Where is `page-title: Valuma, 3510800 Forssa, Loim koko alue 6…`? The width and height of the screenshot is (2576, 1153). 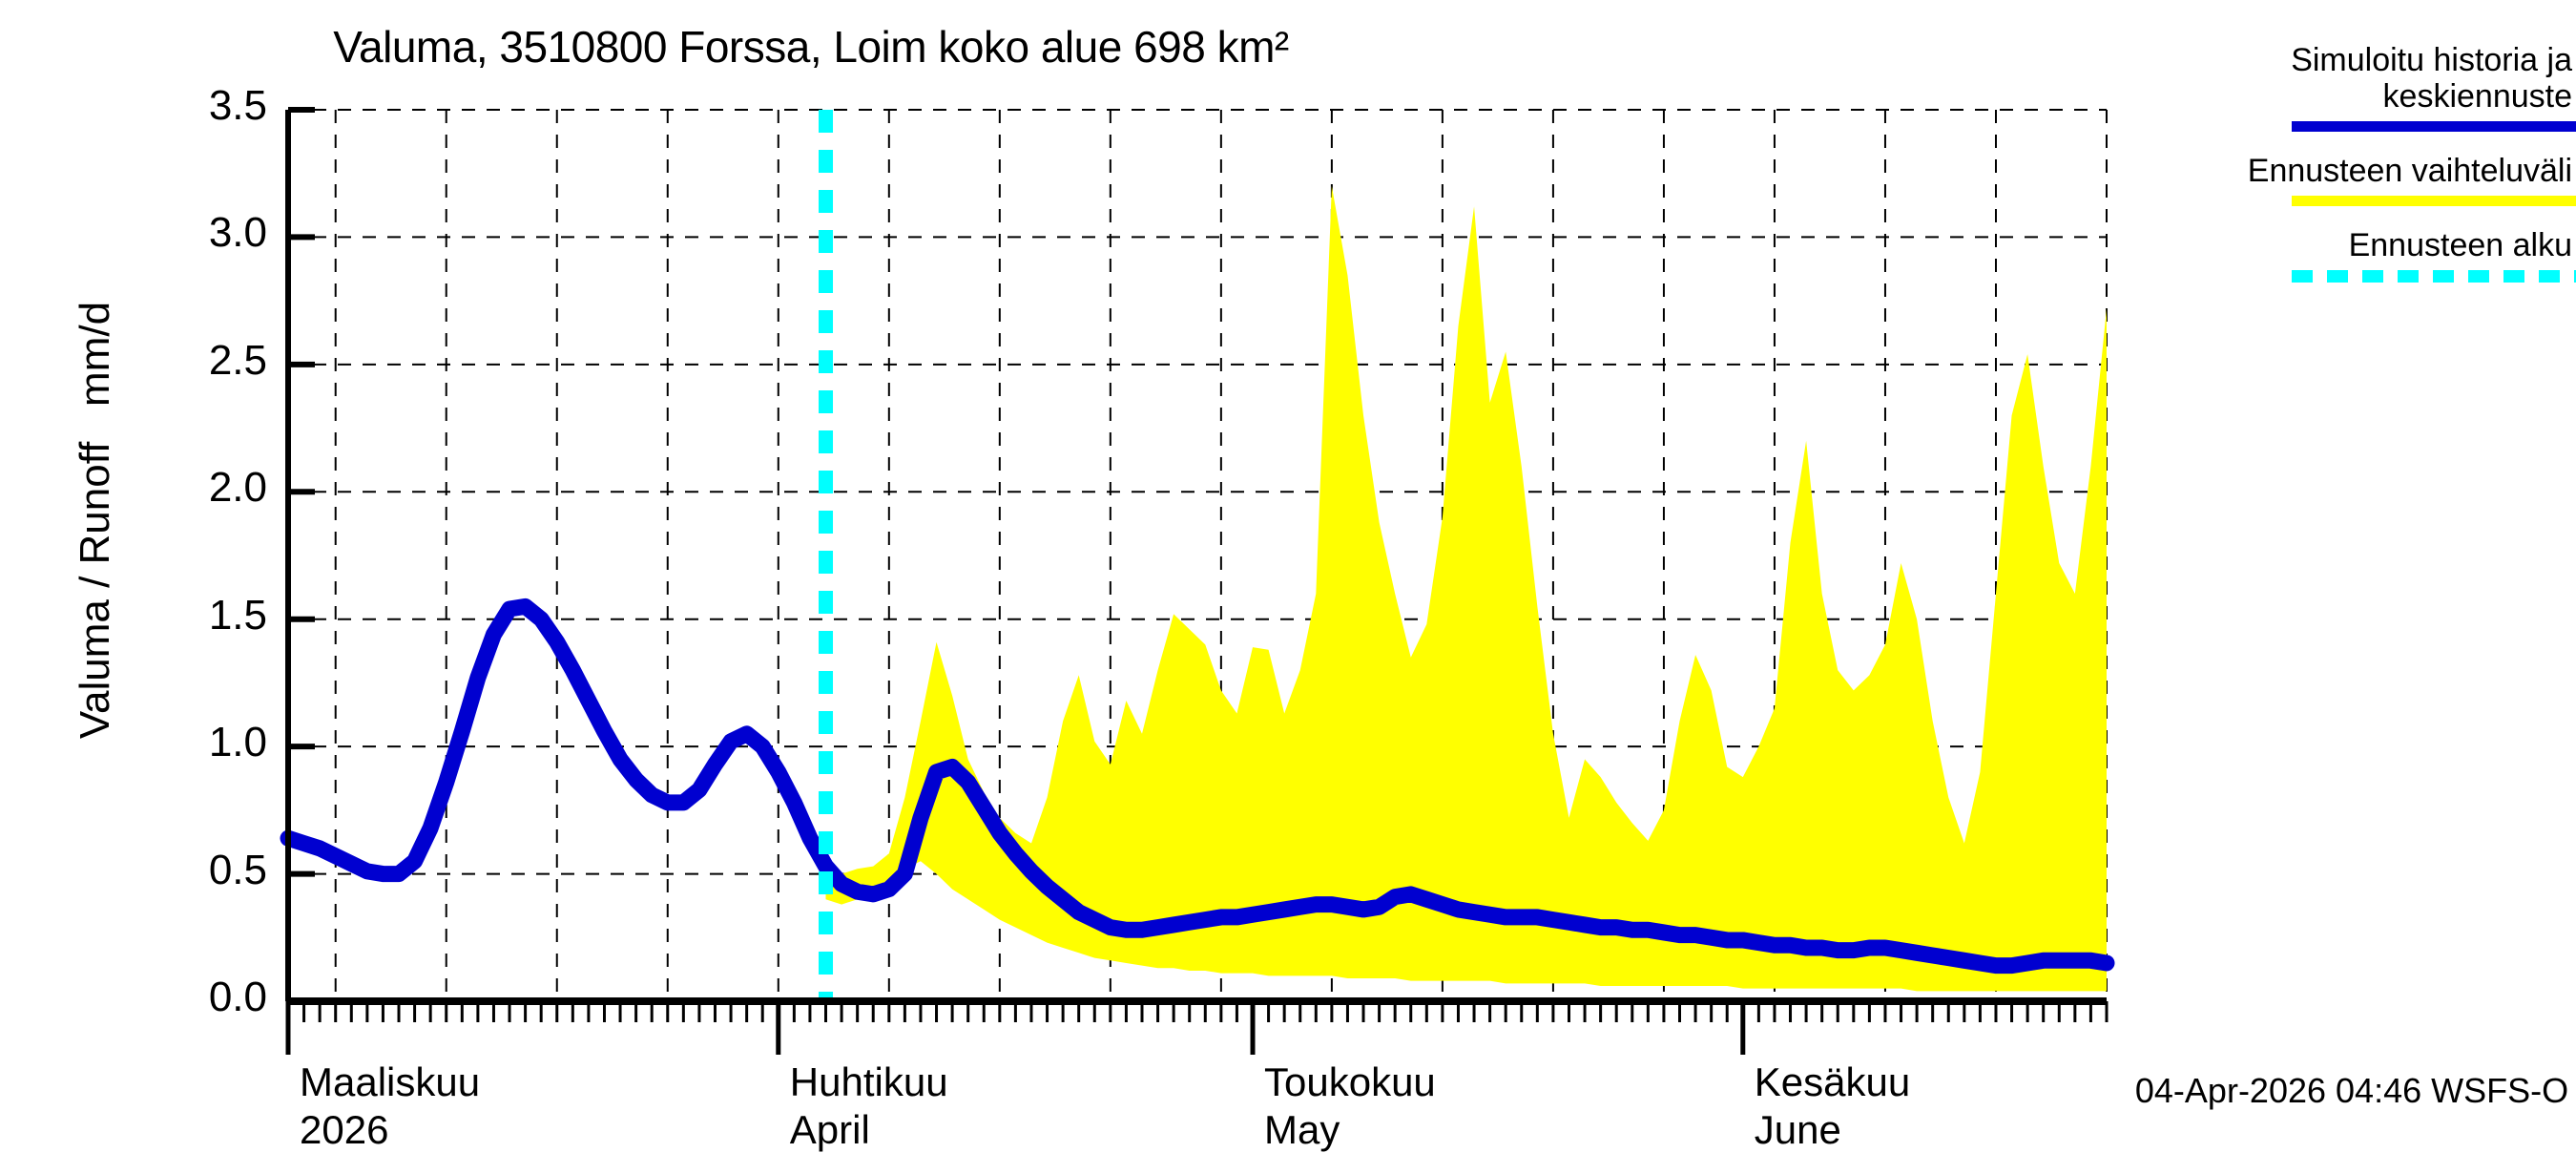 page-title: Valuma, 3510800 Forssa, Loim koko alue 6… is located at coordinates (811, 47).